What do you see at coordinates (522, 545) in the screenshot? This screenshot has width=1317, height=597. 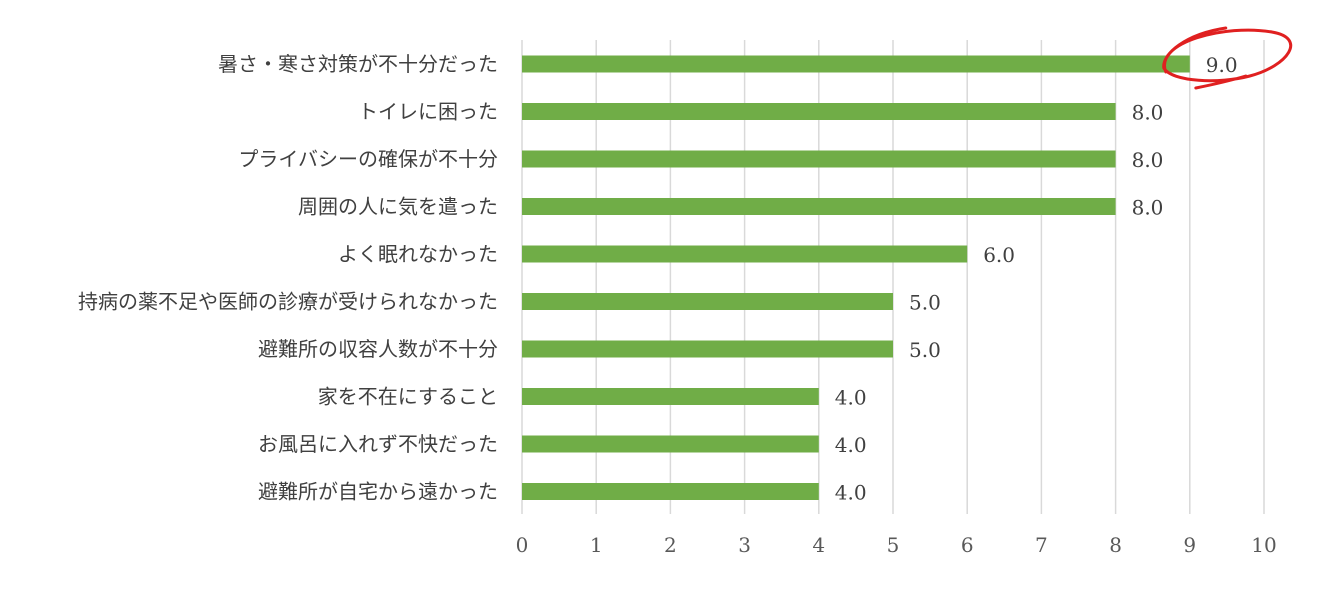 I see `x-tick-label: 0` at bounding box center [522, 545].